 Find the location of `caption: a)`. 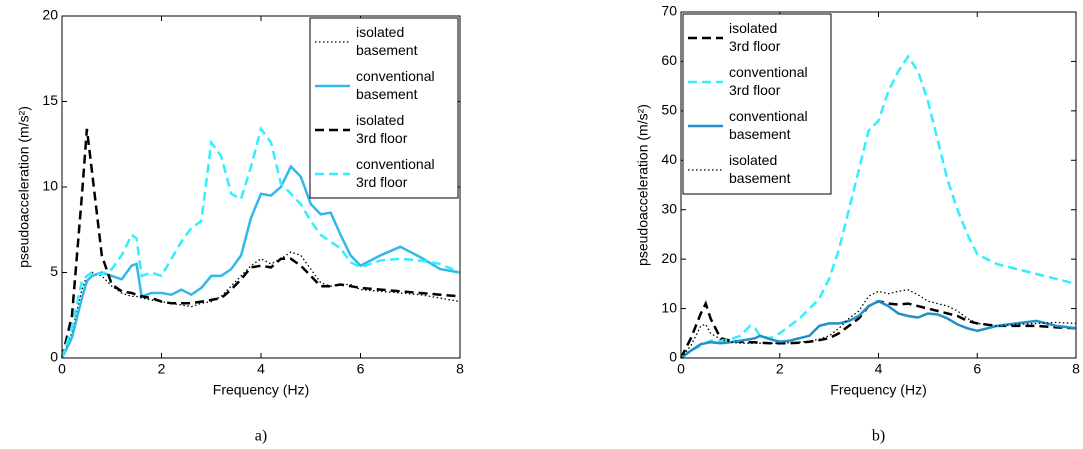

caption: a) is located at coordinates (261, 436).